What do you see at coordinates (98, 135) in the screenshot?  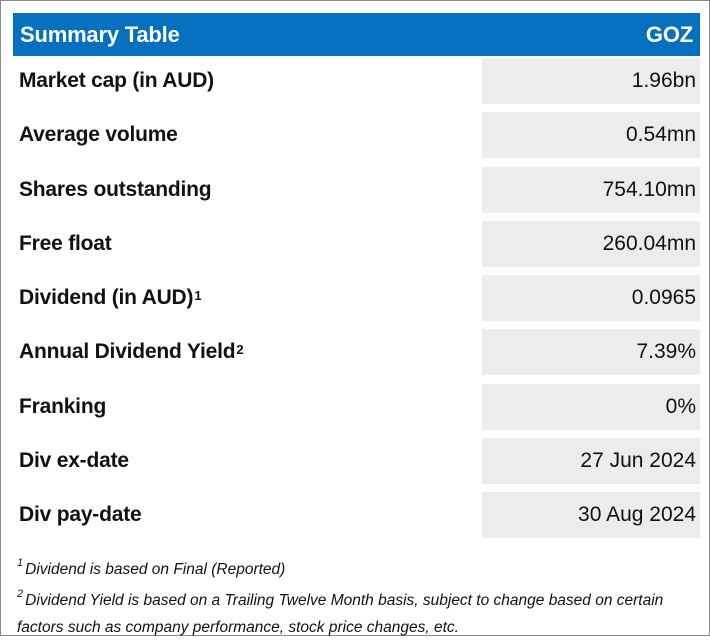 I see `row-label-text: Average volume` at bounding box center [98, 135].